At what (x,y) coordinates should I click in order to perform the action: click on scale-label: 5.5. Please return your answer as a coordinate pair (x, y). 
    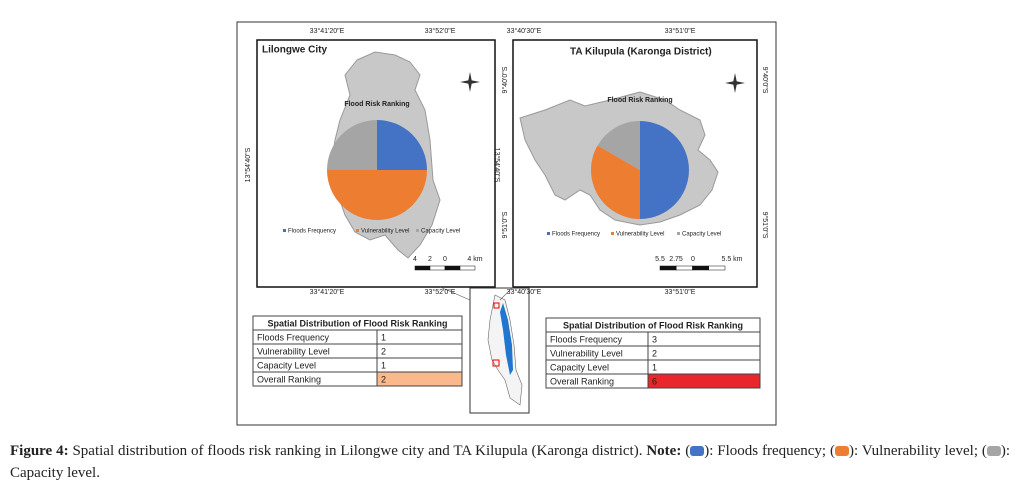
    Looking at the image, I should click on (660, 259).